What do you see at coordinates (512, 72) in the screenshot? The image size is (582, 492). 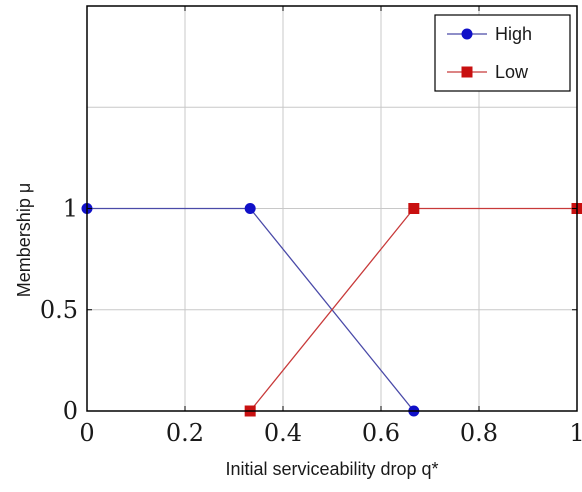 I see `legend-low-label: Low` at bounding box center [512, 72].